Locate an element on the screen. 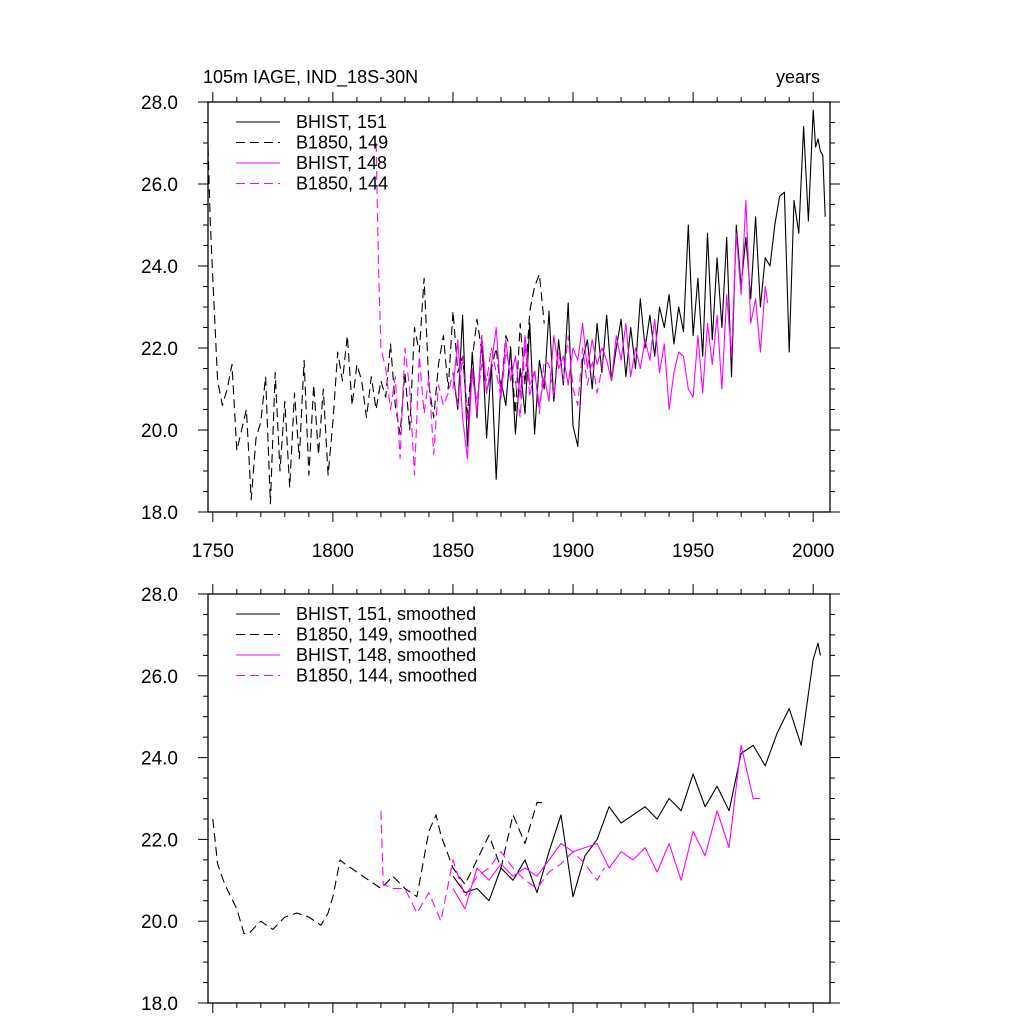  x-tick-label: 1900 is located at coordinates (573, 551).